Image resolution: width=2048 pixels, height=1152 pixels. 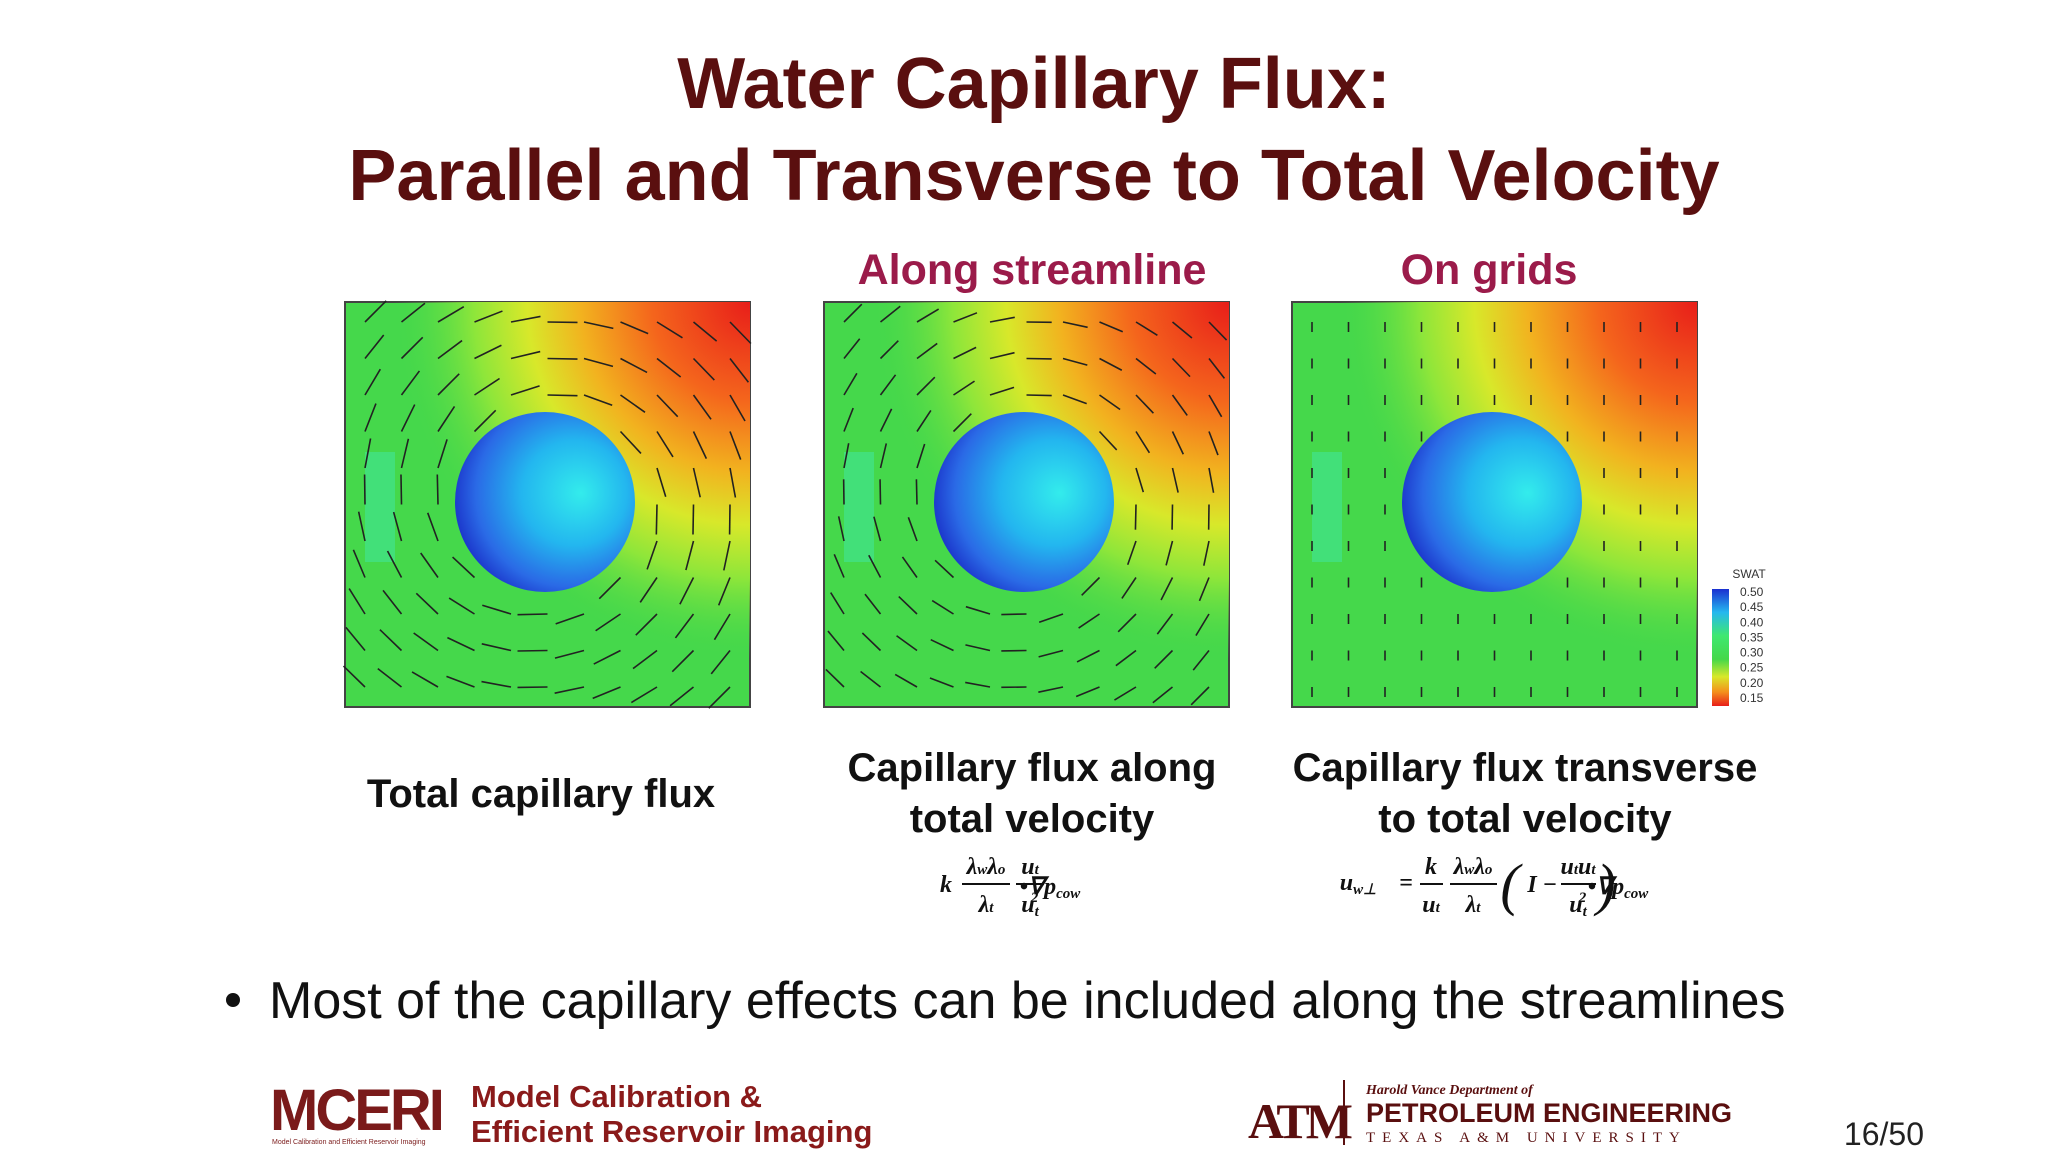 What do you see at coordinates (1604, 884) in the screenshot?
I see `symbol: )` at bounding box center [1604, 884].